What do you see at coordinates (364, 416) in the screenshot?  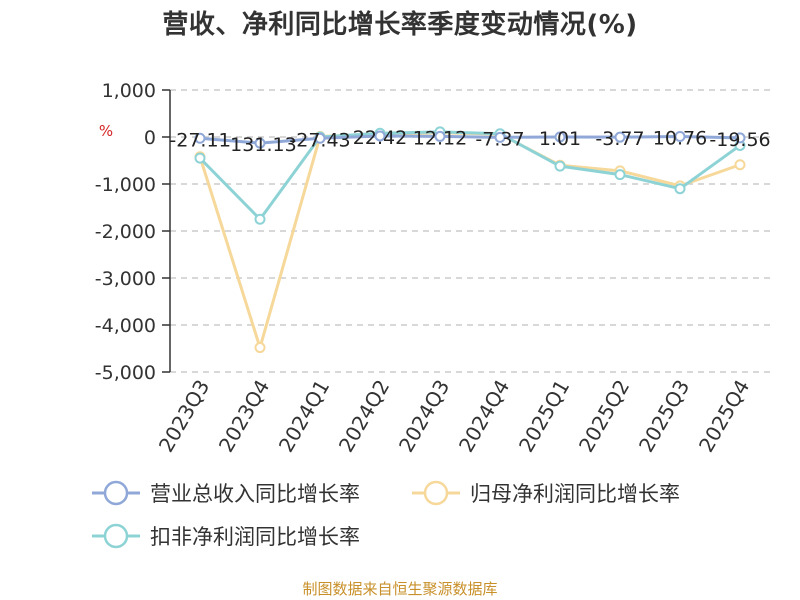 I see `x-tick-label: 2024Q2` at bounding box center [364, 416].